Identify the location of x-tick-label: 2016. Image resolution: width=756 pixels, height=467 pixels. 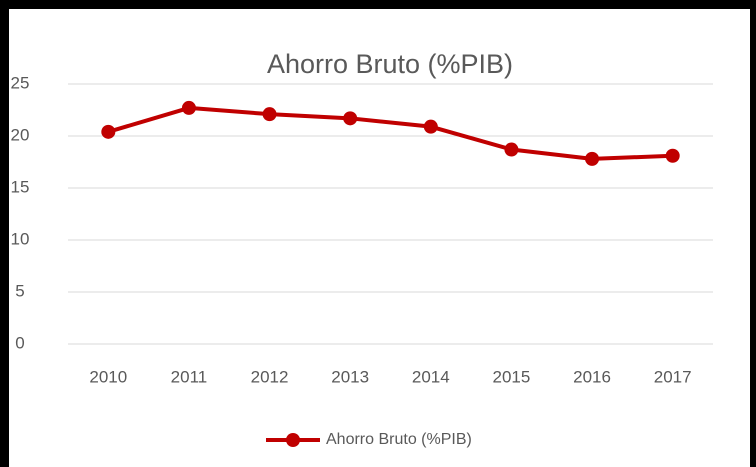
(592, 376).